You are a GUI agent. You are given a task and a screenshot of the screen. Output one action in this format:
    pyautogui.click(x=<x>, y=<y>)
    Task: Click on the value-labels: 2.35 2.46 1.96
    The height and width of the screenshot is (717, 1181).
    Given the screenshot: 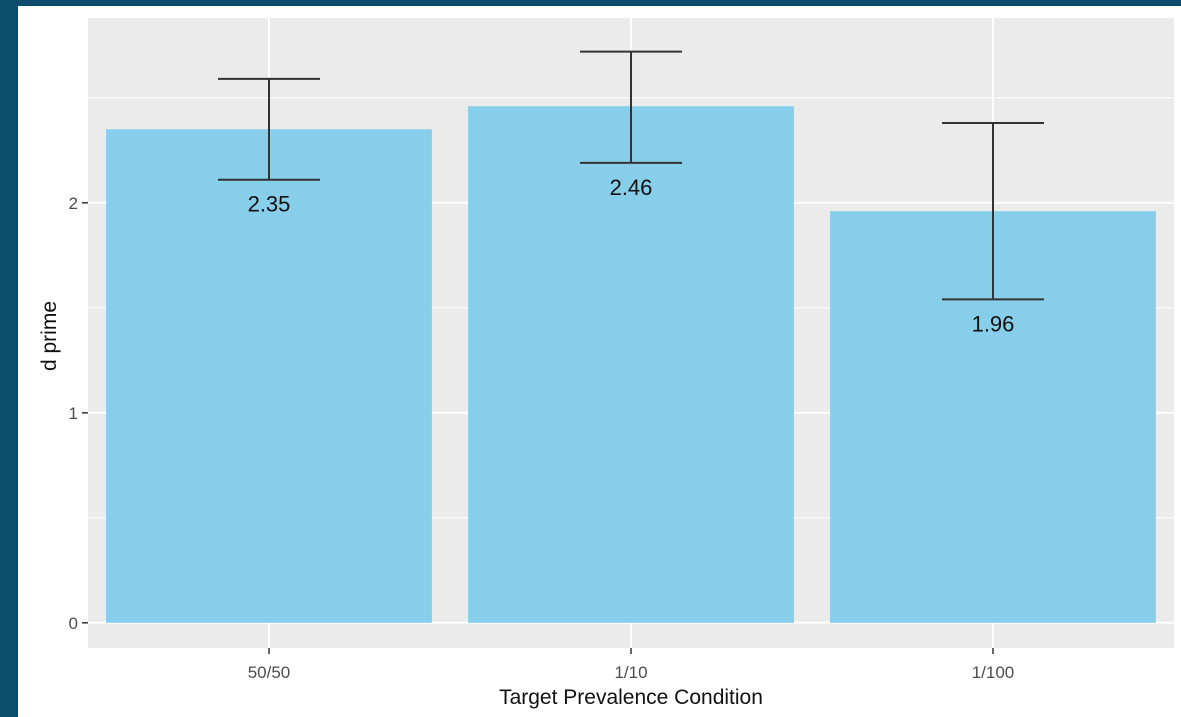 What is the action you would take?
    pyautogui.click(x=631, y=256)
    